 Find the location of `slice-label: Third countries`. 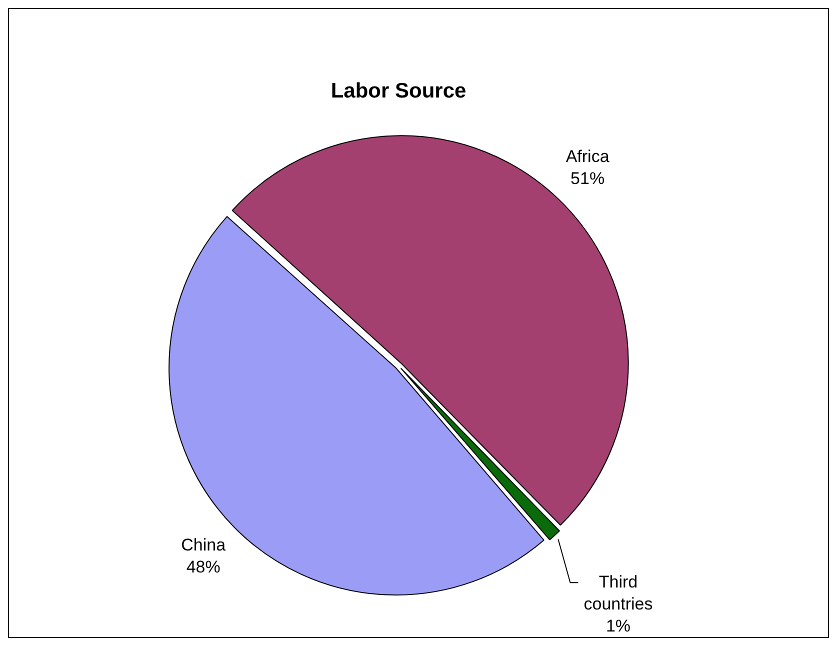

slice-label: Third countries is located at coordinates (618, 593).